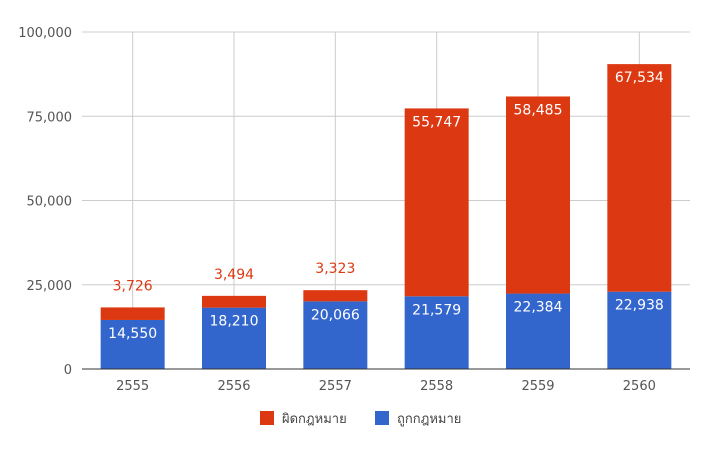 This screenshot has height=450, width=728. What do you see at coordinates (537, 386) in the screenshot?
I see `x-tick-label: 2559` at bounding box center [537, 386].